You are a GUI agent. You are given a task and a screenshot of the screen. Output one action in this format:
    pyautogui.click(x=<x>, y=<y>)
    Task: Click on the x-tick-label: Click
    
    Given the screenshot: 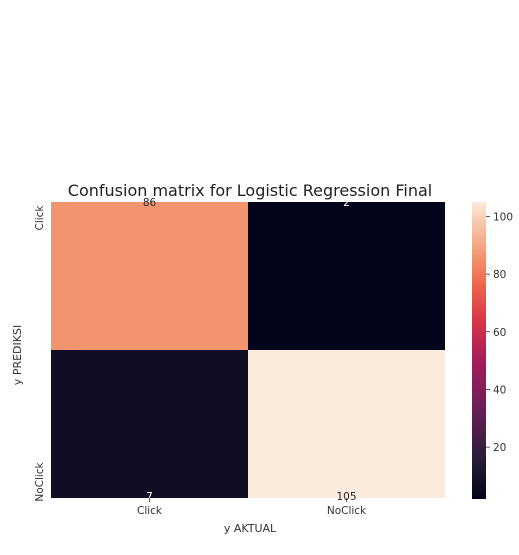 What is the action you would take?
    pyautogui.click(x=150, y=511)
    